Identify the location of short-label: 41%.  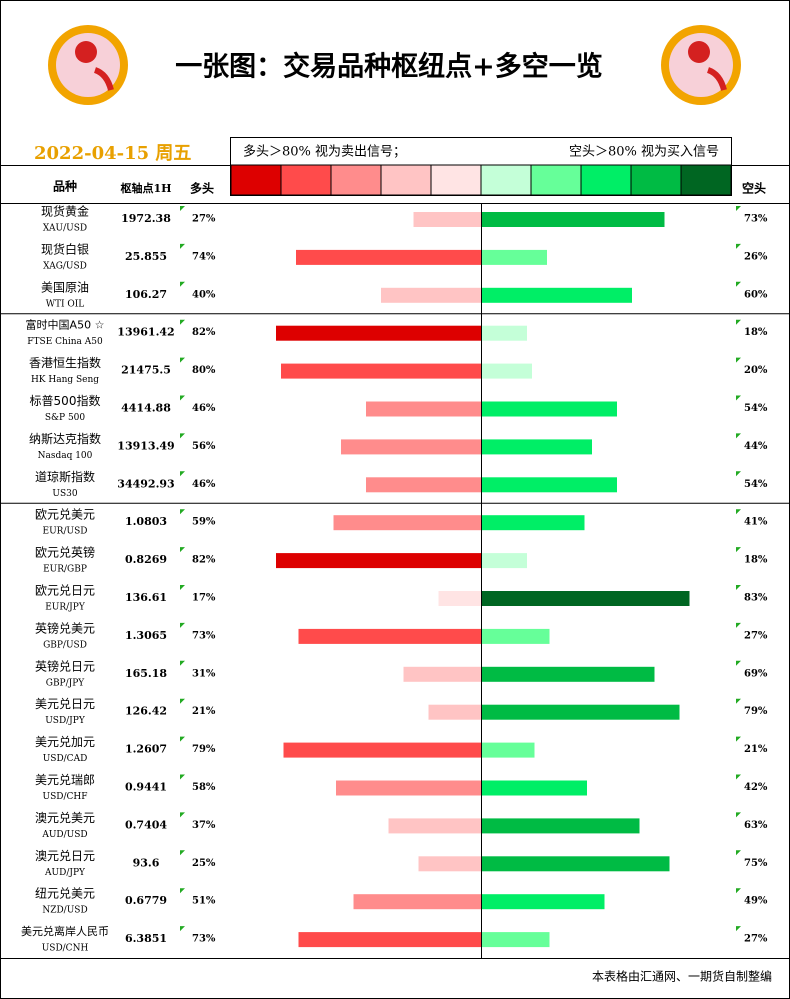
(756, 522).